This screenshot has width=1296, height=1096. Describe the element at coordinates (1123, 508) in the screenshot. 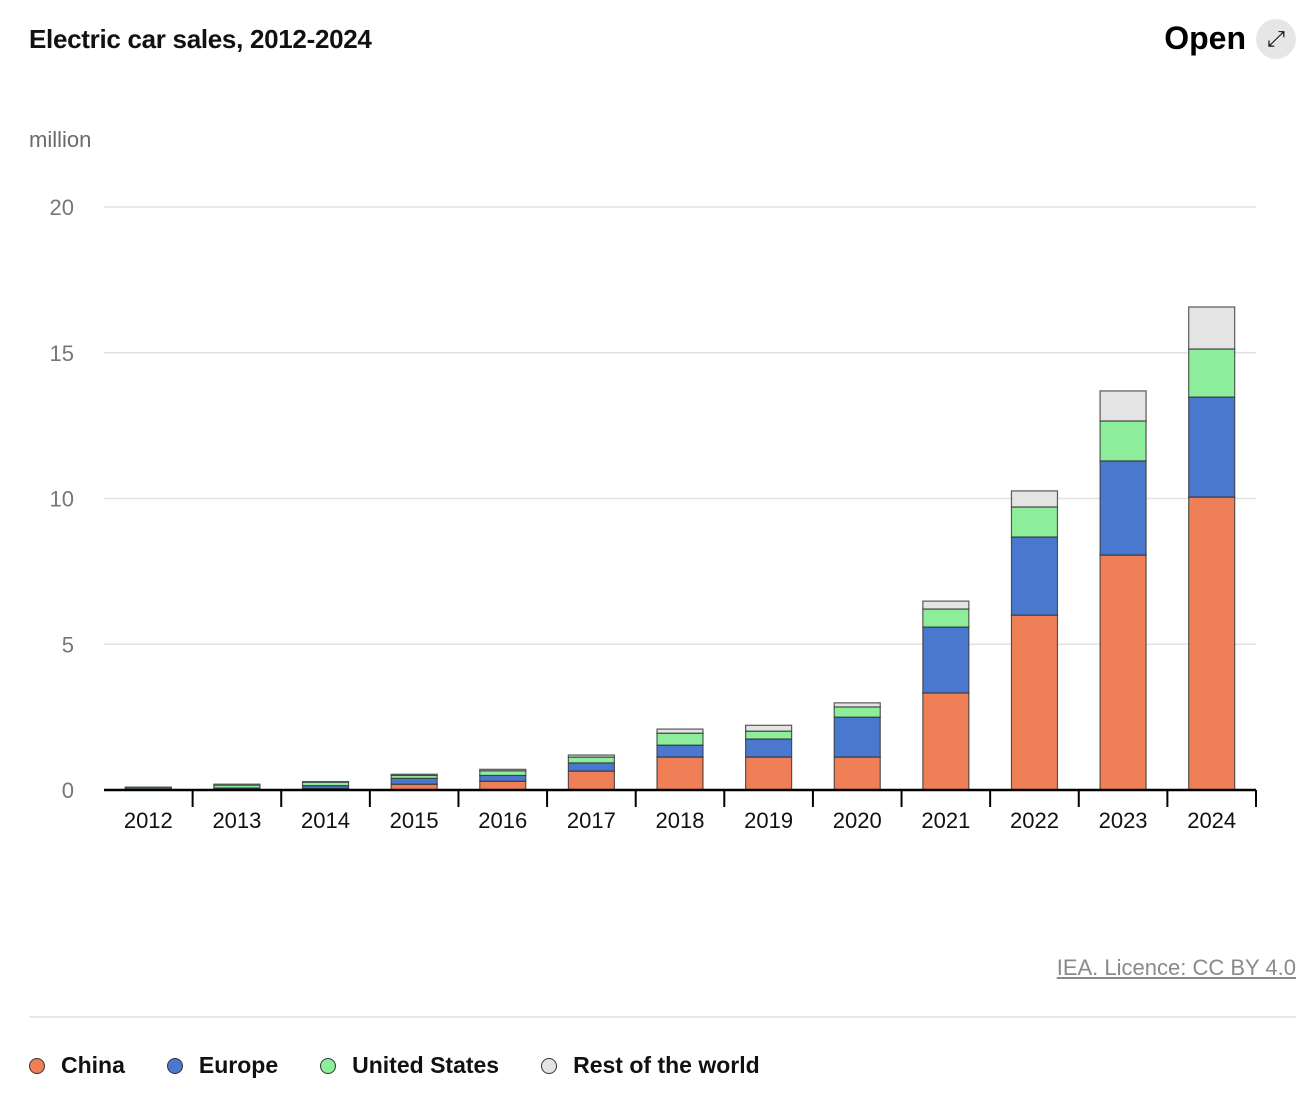

I see `bar-europe-2023` at that location.